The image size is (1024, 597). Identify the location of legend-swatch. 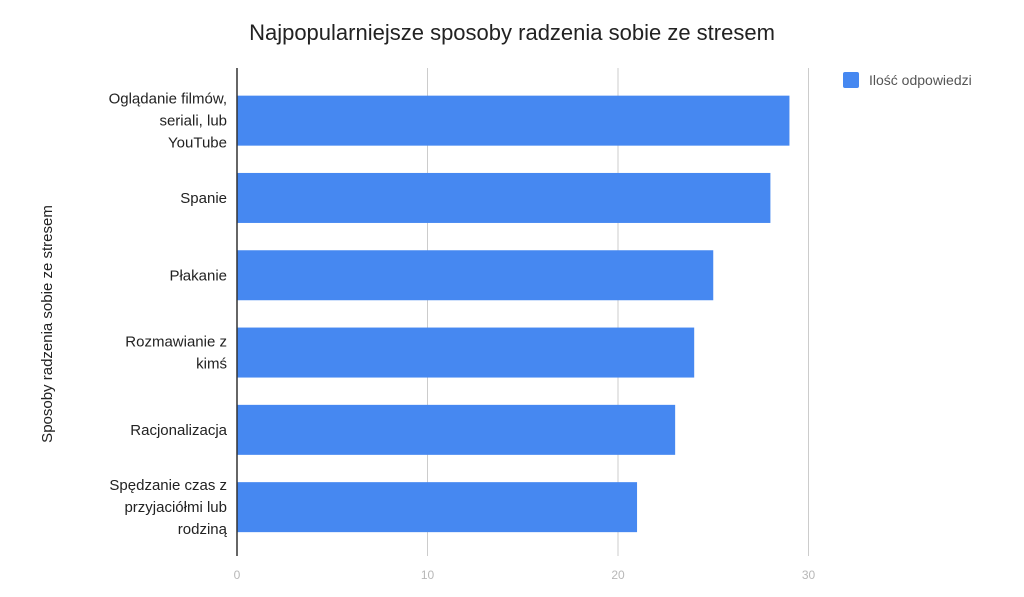
(851, 80).